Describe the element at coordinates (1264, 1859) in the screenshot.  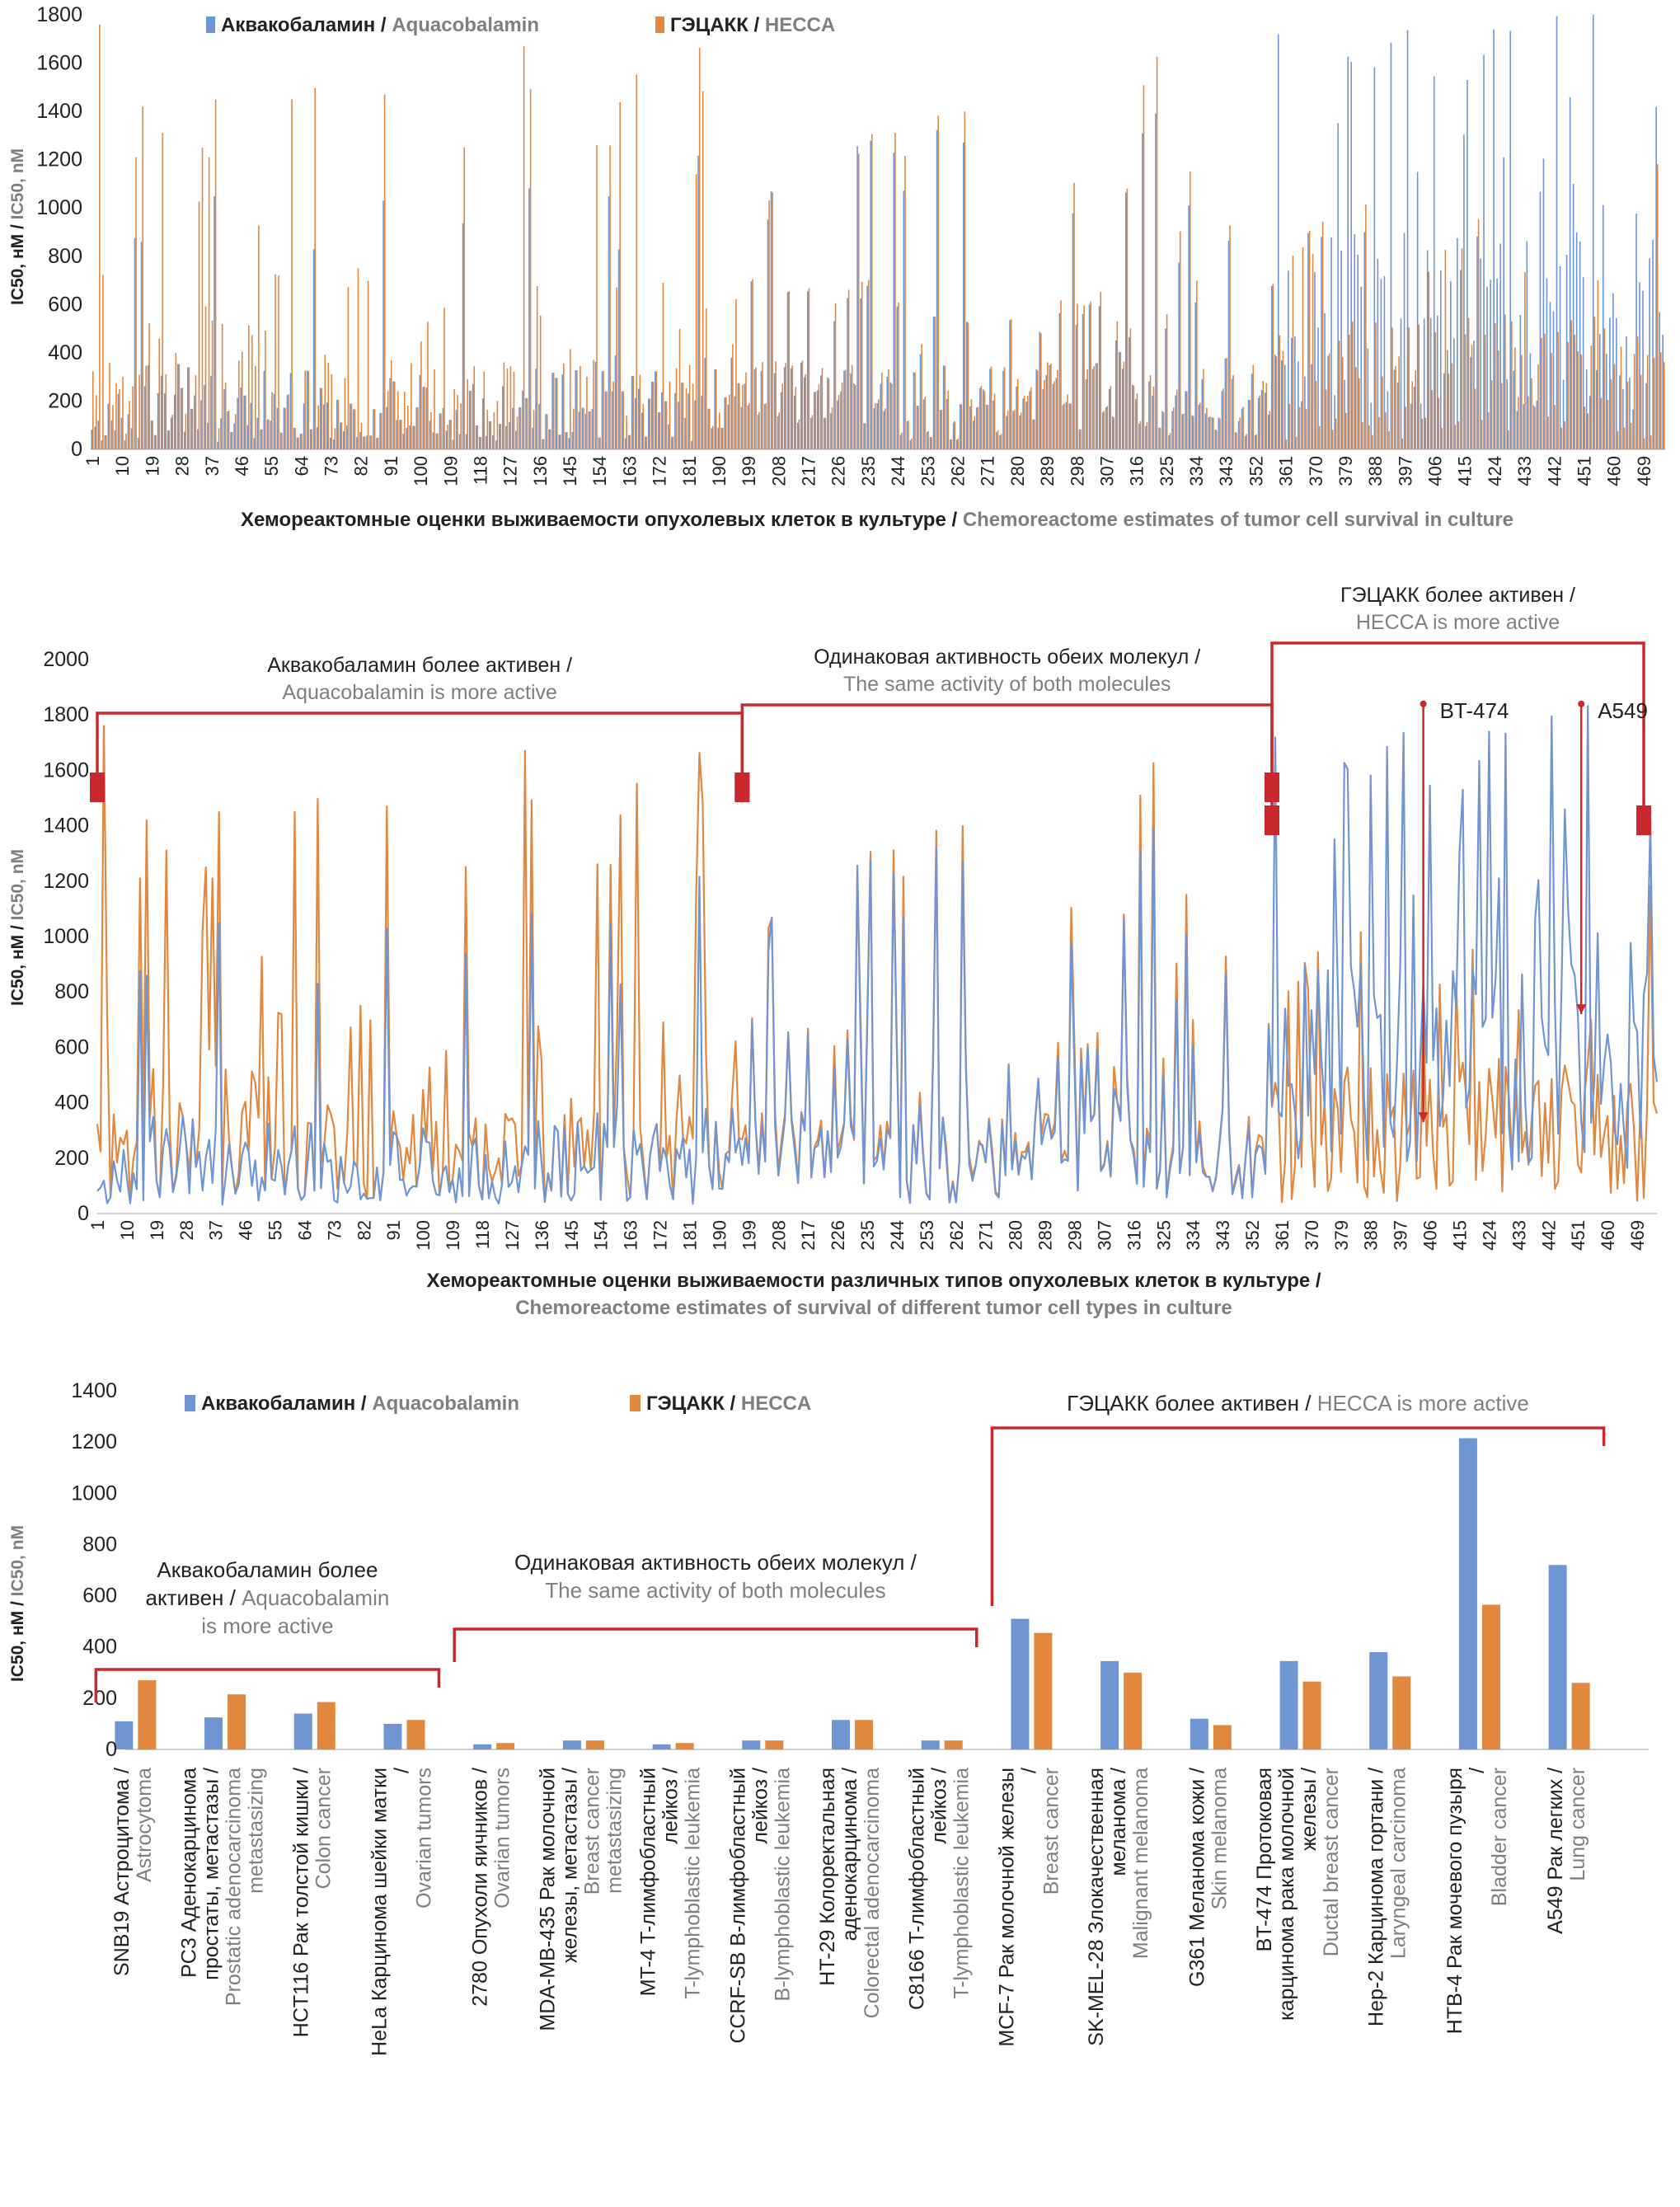
I see `category-label: BT-474 Протоковая` at that location.